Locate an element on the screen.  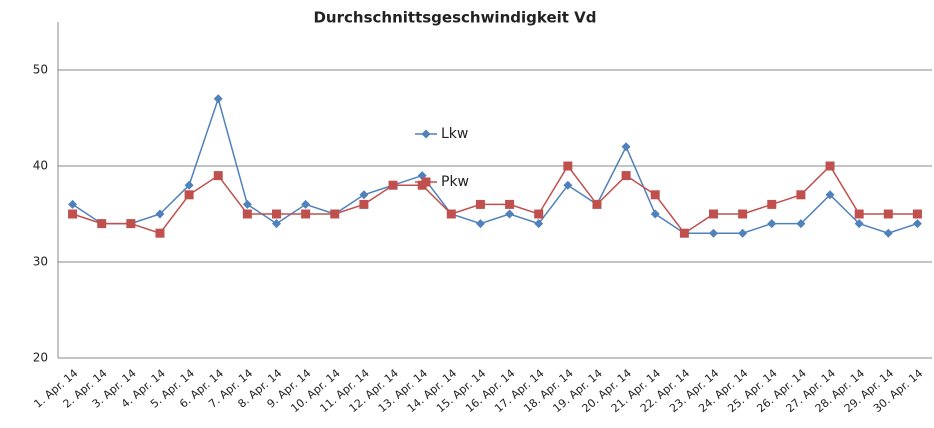
y-tick-label: 50 is located at coordinates (40, 70).